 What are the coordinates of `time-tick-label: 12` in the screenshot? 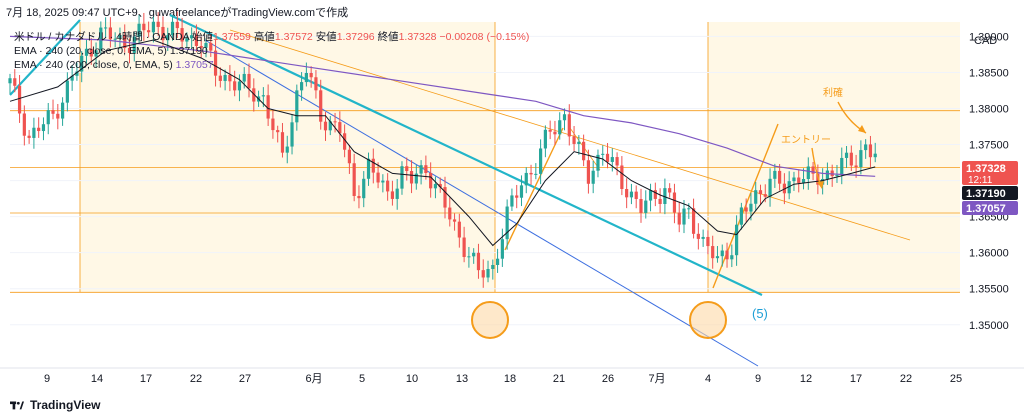 It's located at (806, 379).